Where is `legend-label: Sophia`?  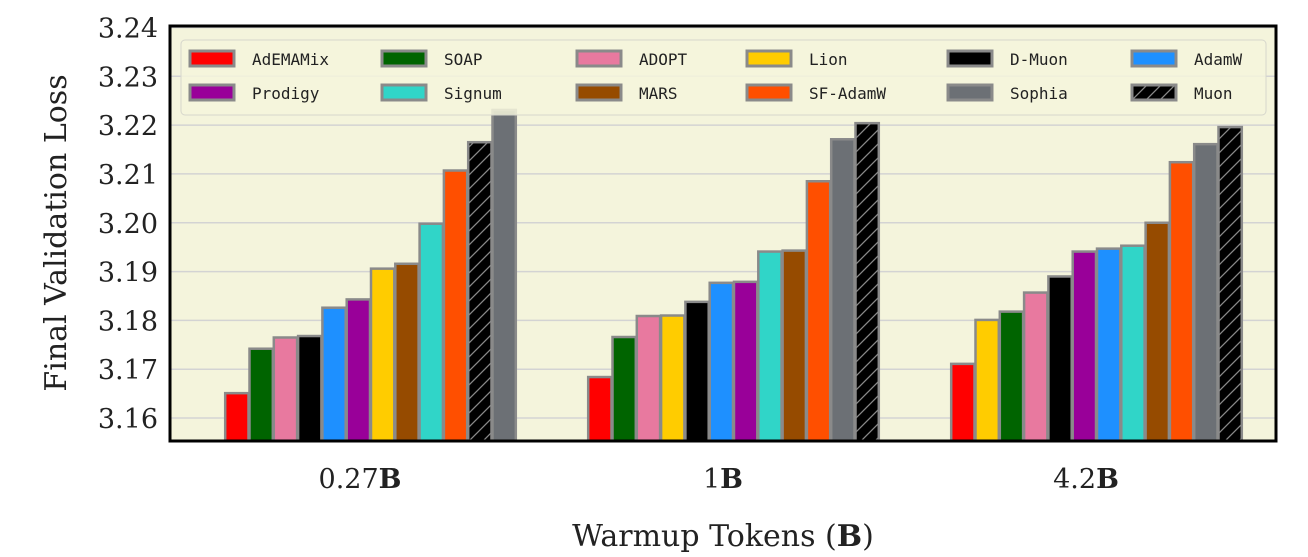
legend-label: Sophia is located at coordinates (1039, 93).